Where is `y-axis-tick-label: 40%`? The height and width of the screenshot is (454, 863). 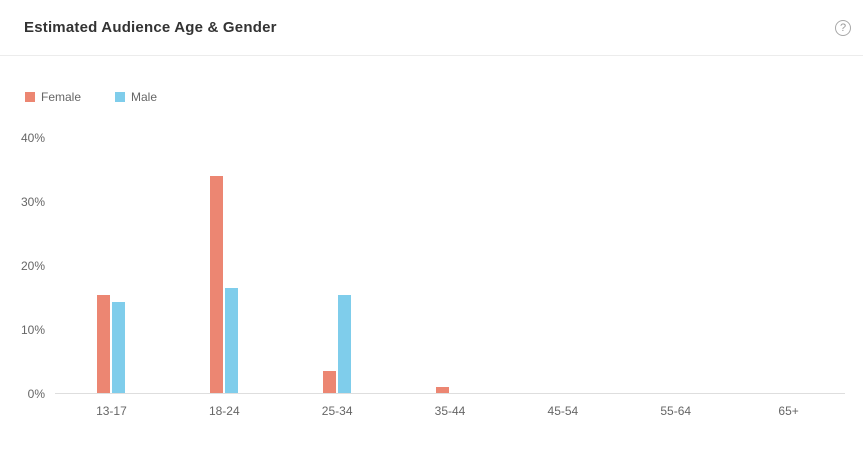 y-axis-tick-label: 40% is located at coordinates (32, 138).